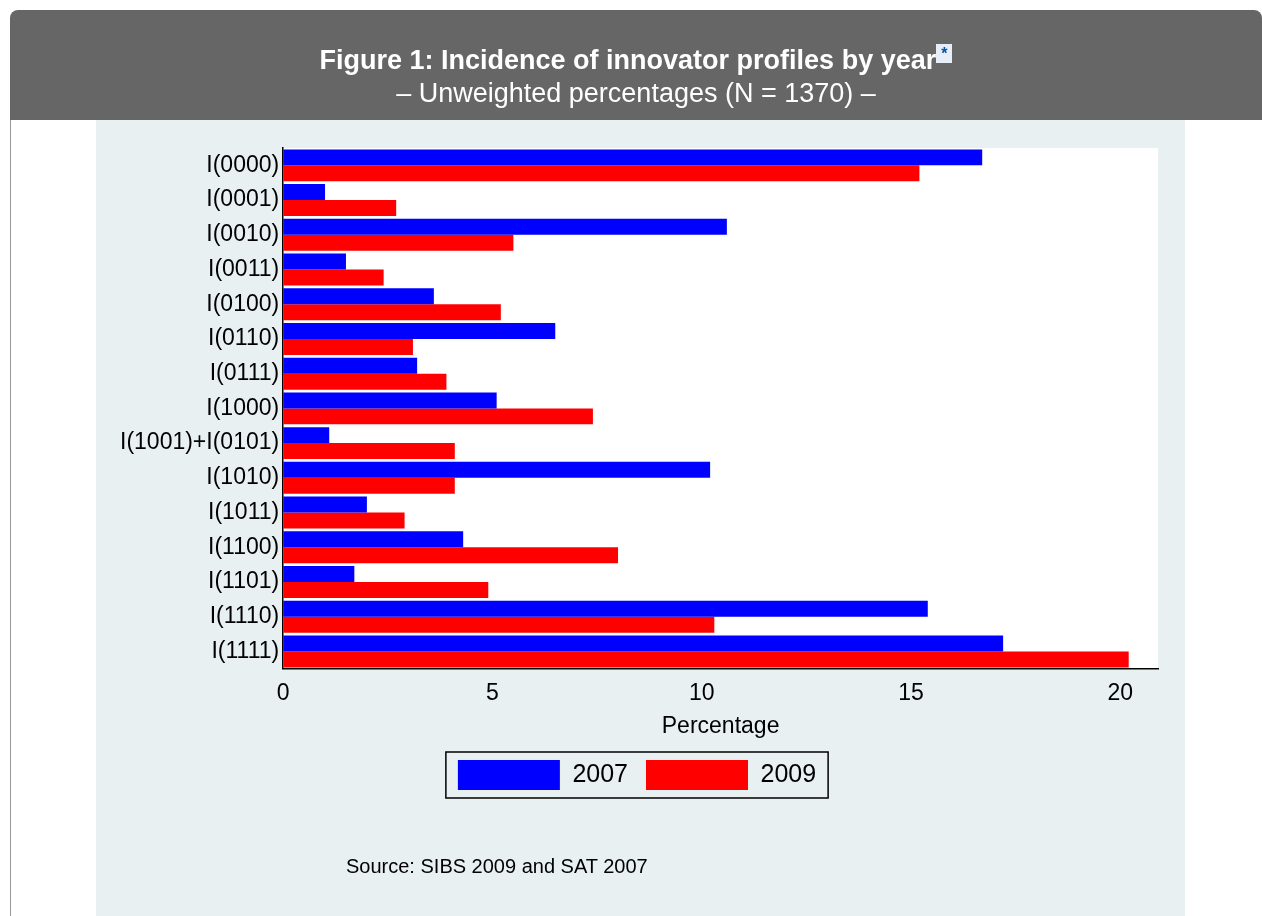 The height and width of the screenshot is (916, 1262). What do you see at coordinates (701, 691) in the screenshot?
I see `x-tick-label: 10` at bounding box center [701, 691].